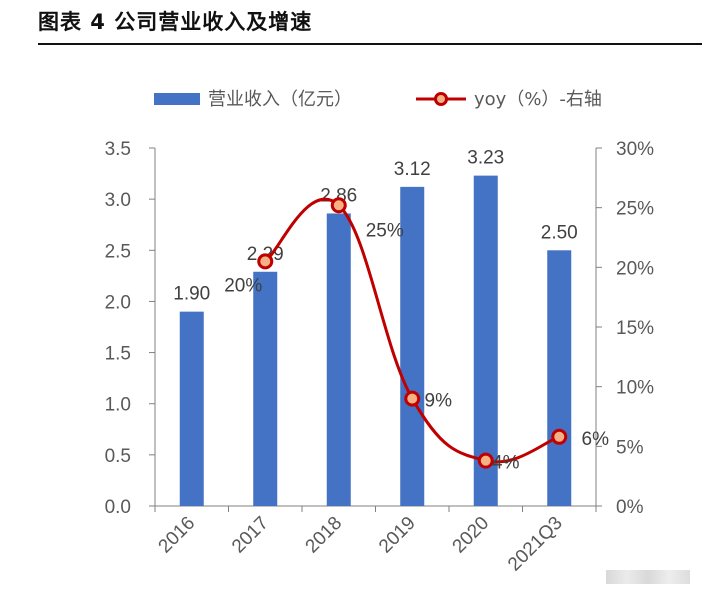  Describe the element at coordinates (397, 535) in the screenshot. I see `x-tick-label: 2019` at that location.